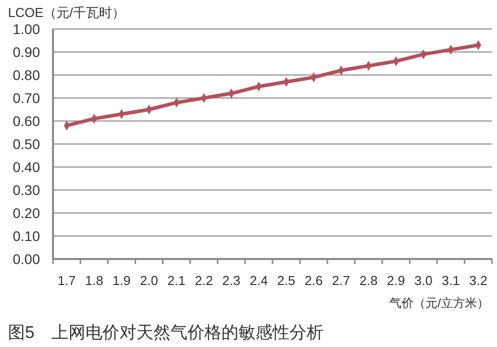  Describe the element at coordinates (67, 12) in the screenshot. I see `y-axis-title: LCOE（元/千瓦时）` at that location.